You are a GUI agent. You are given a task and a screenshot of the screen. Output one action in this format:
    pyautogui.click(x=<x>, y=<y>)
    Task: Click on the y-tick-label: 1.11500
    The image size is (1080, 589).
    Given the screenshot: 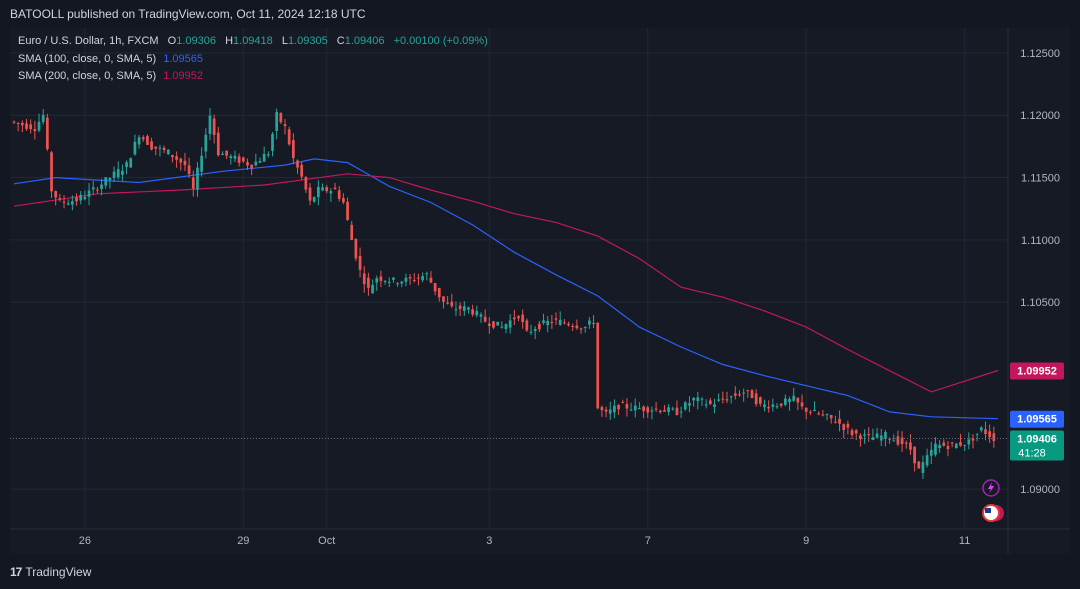 What is the action you would take?
    pyautogui.click(x=1040, y=179)
    